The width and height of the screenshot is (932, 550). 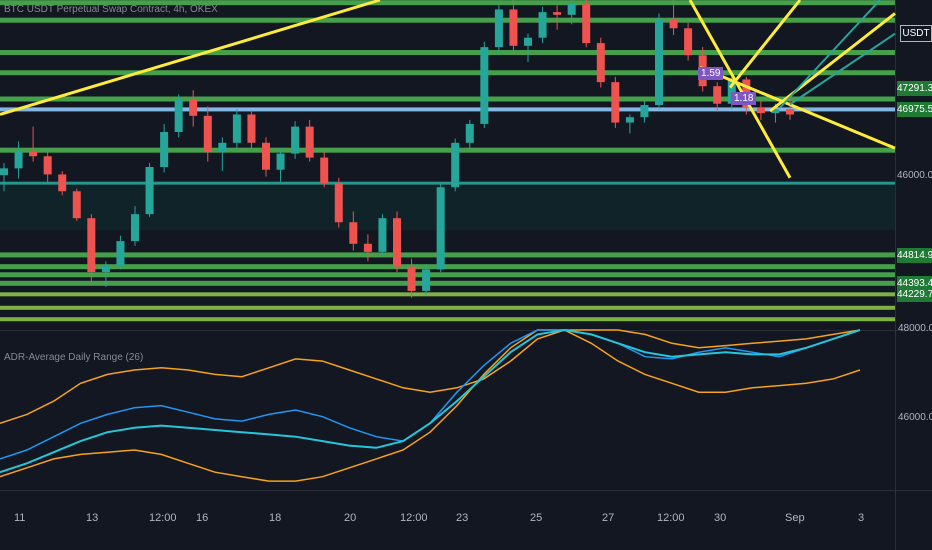 I want to click on time-axis-label: 3, so click(x=861, y=518).